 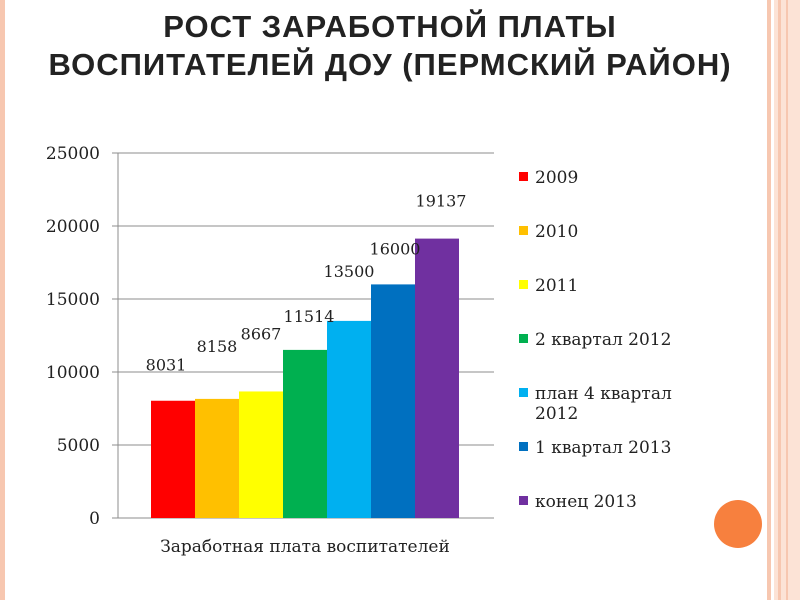 I want to click on legend-label: 2009, so click(x=556, y=178).